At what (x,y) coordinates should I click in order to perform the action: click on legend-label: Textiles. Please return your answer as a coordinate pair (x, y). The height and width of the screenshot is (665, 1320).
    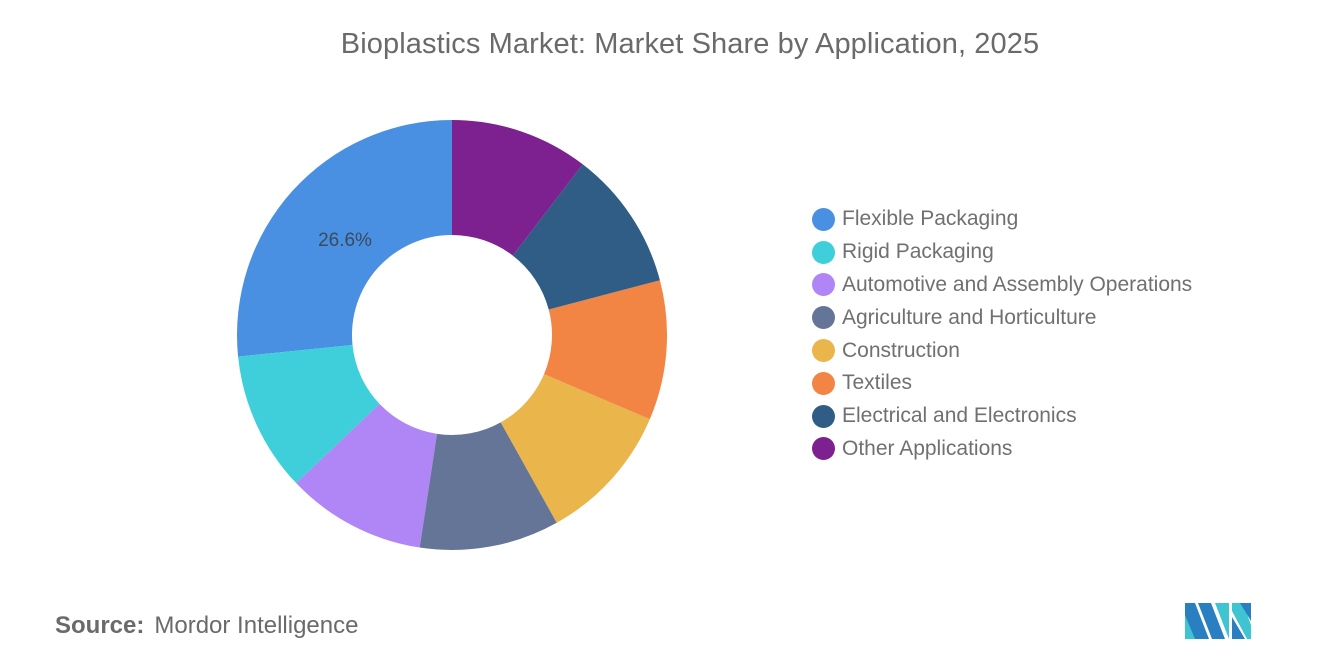
    Looking at the image, I should click on (877, 383).